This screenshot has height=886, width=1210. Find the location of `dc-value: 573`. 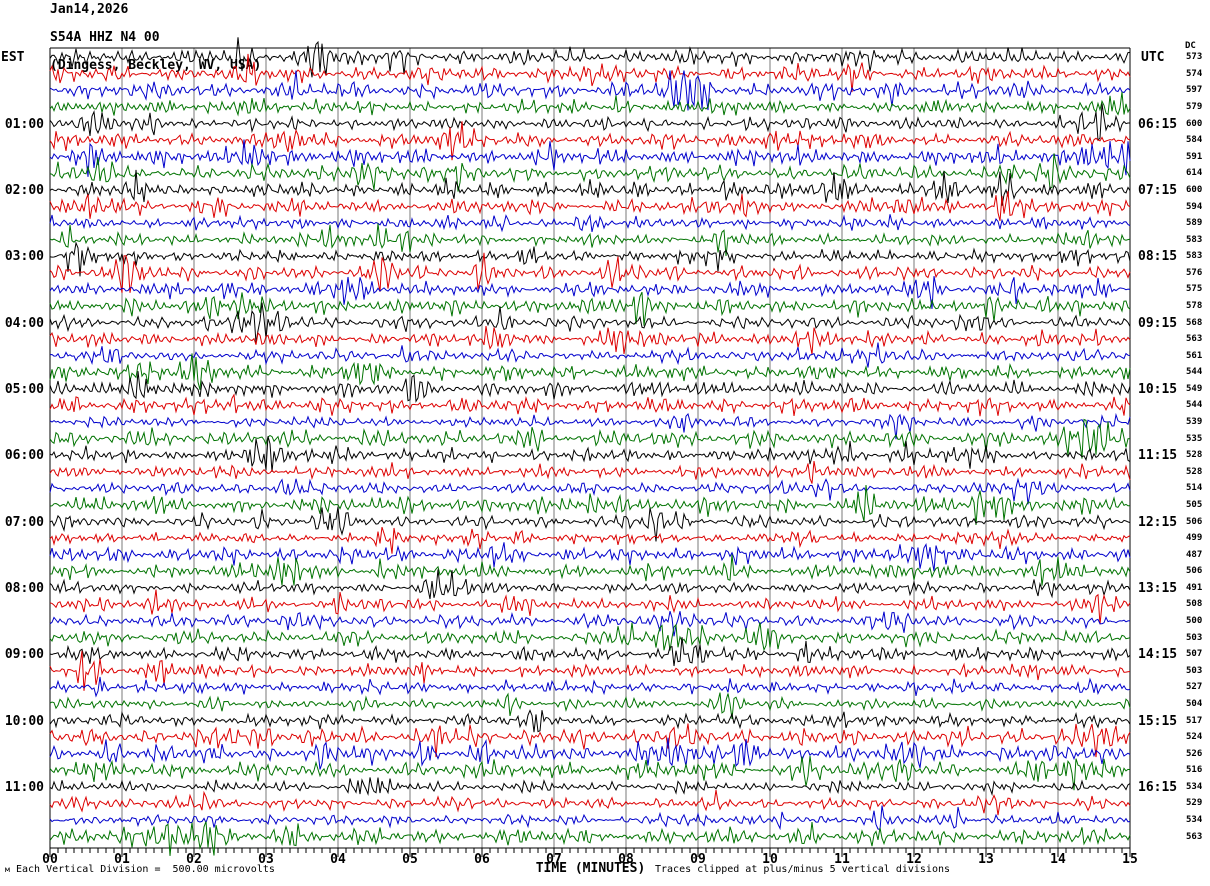

dc-value: 573 is located at coordinates (1194, 57).